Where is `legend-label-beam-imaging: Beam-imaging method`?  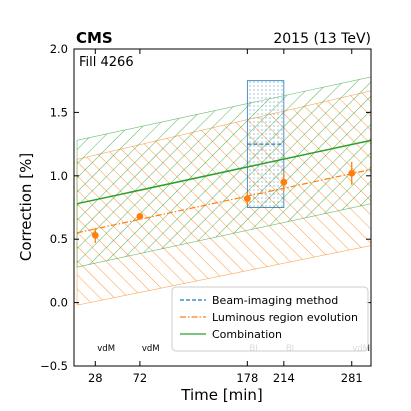 legend-label-beam-imaging: Beam-imaging method is located at coordinates (275, 300).